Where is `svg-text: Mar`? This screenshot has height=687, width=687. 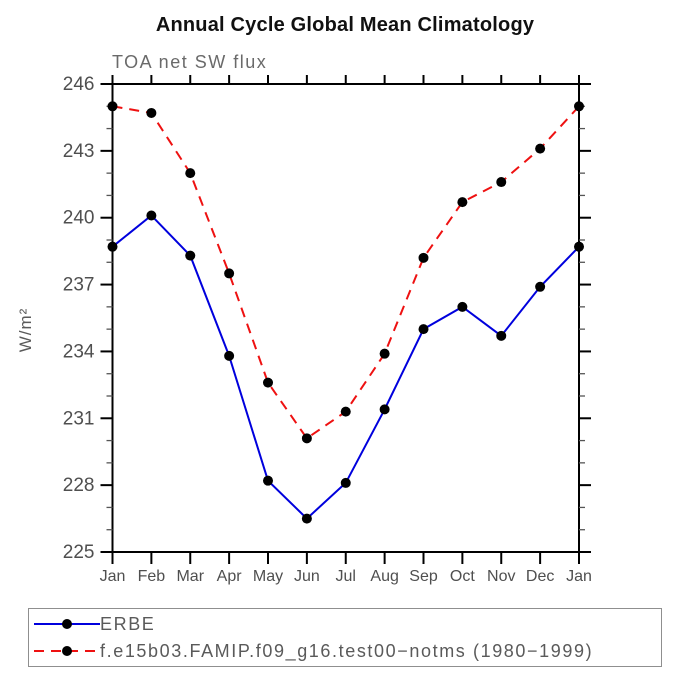 svg-text: Mar is located at coordinates (190, 576).